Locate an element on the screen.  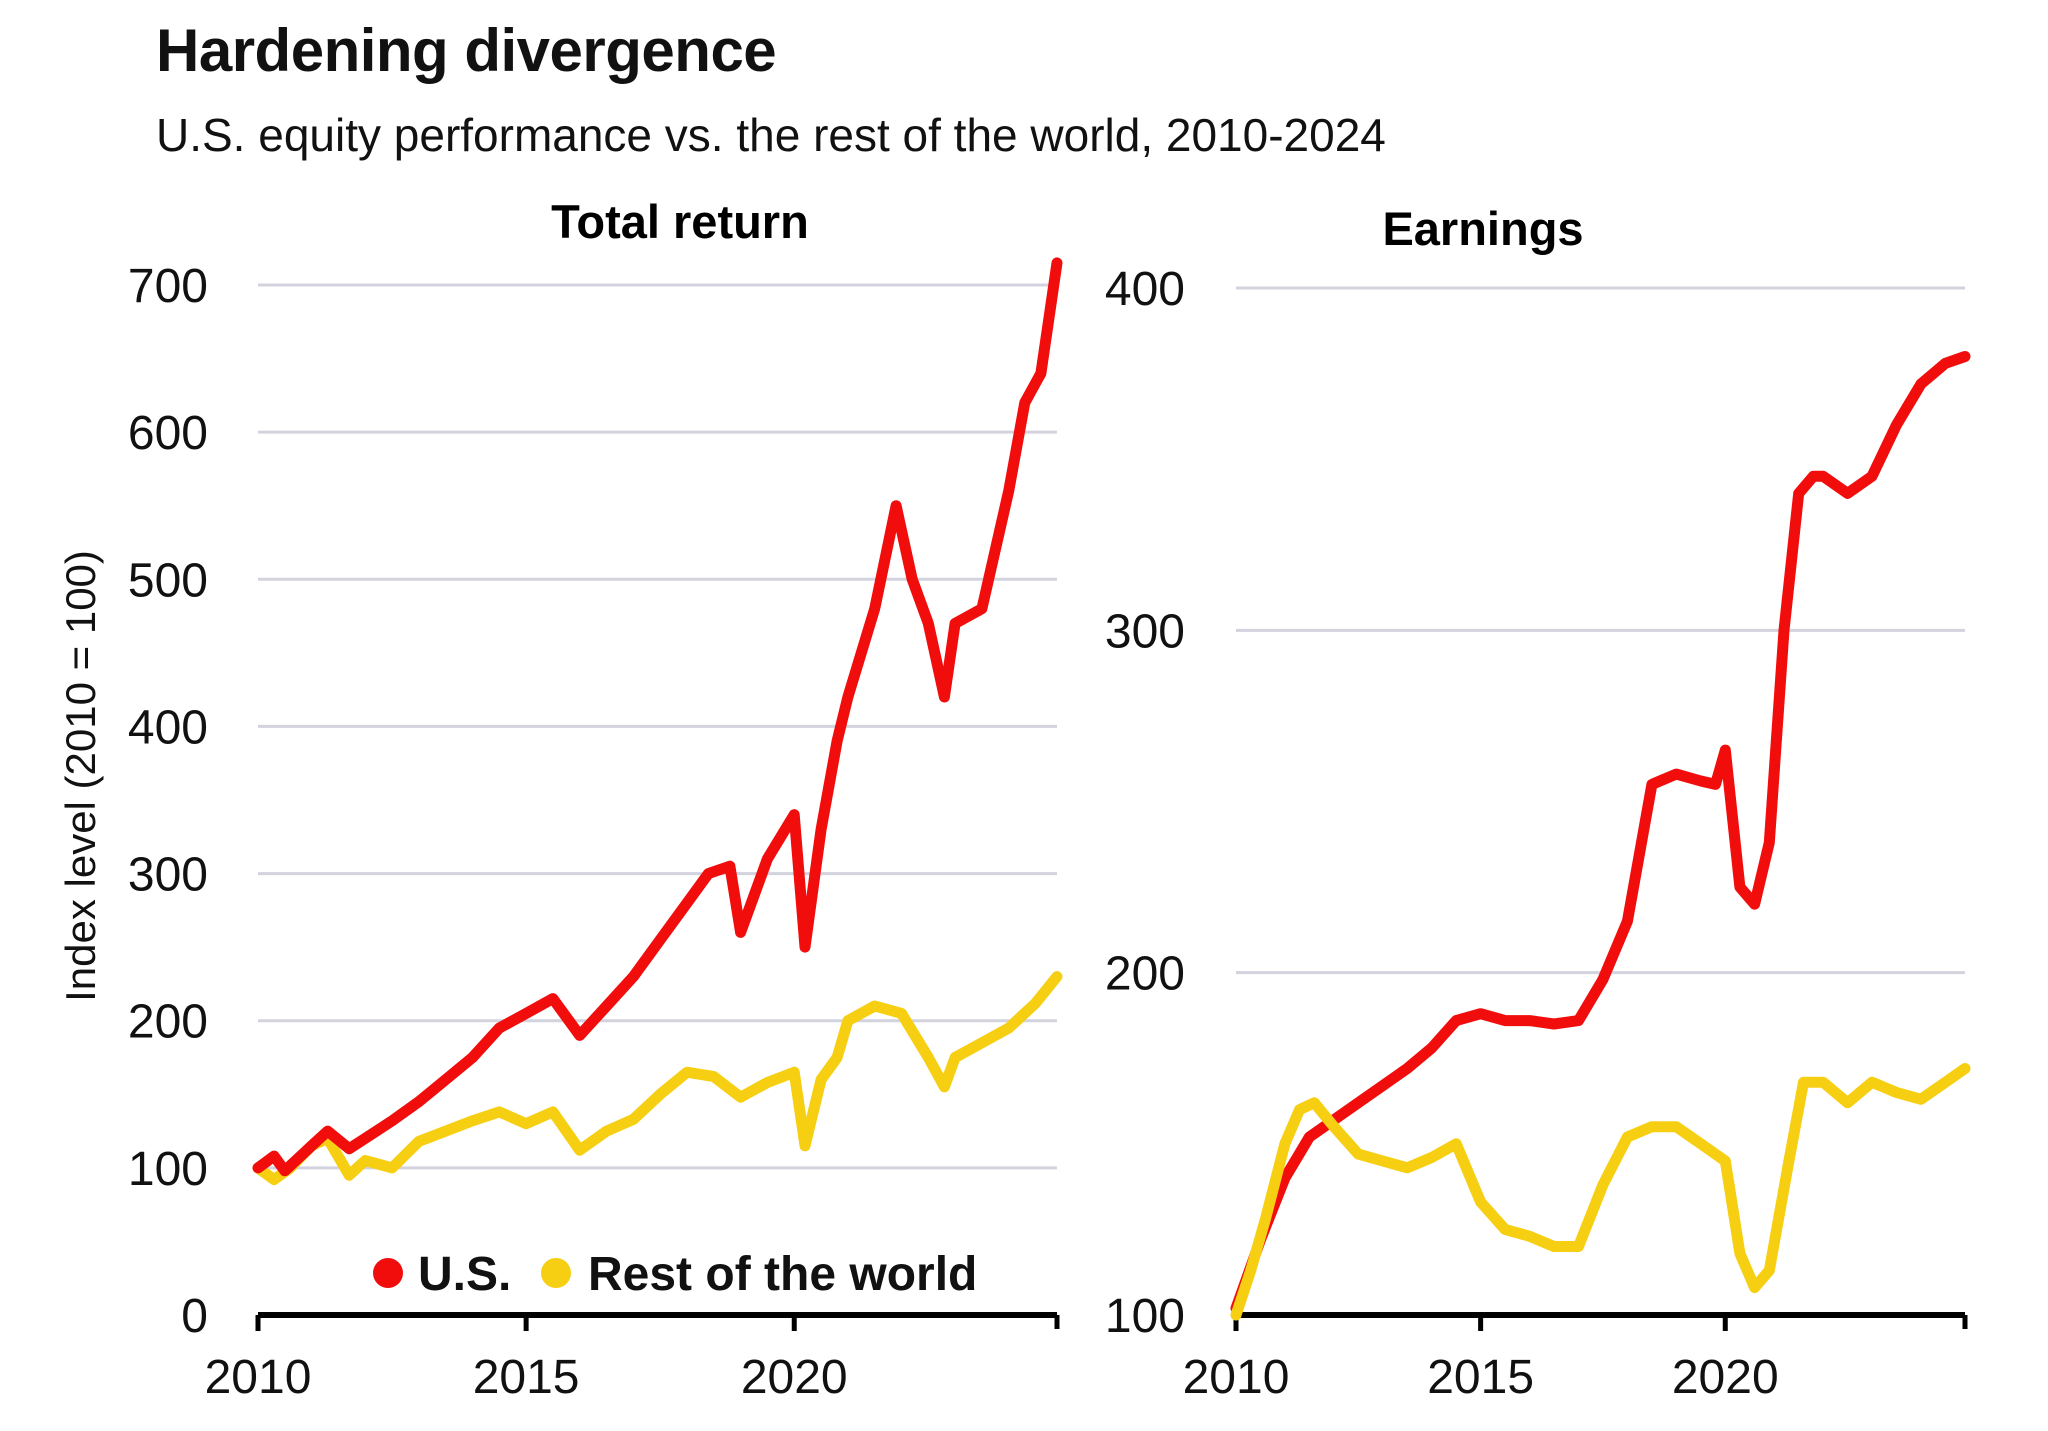
earnings-x-ticks: 2010 2015 2020 is located at coordinates (1575, 1358).